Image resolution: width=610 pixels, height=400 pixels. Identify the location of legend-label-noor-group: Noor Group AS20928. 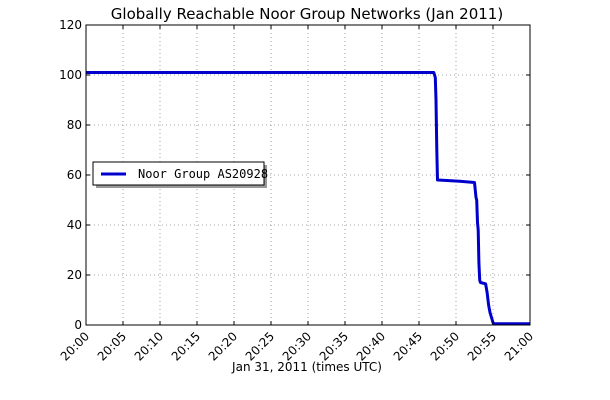
(203, 174).